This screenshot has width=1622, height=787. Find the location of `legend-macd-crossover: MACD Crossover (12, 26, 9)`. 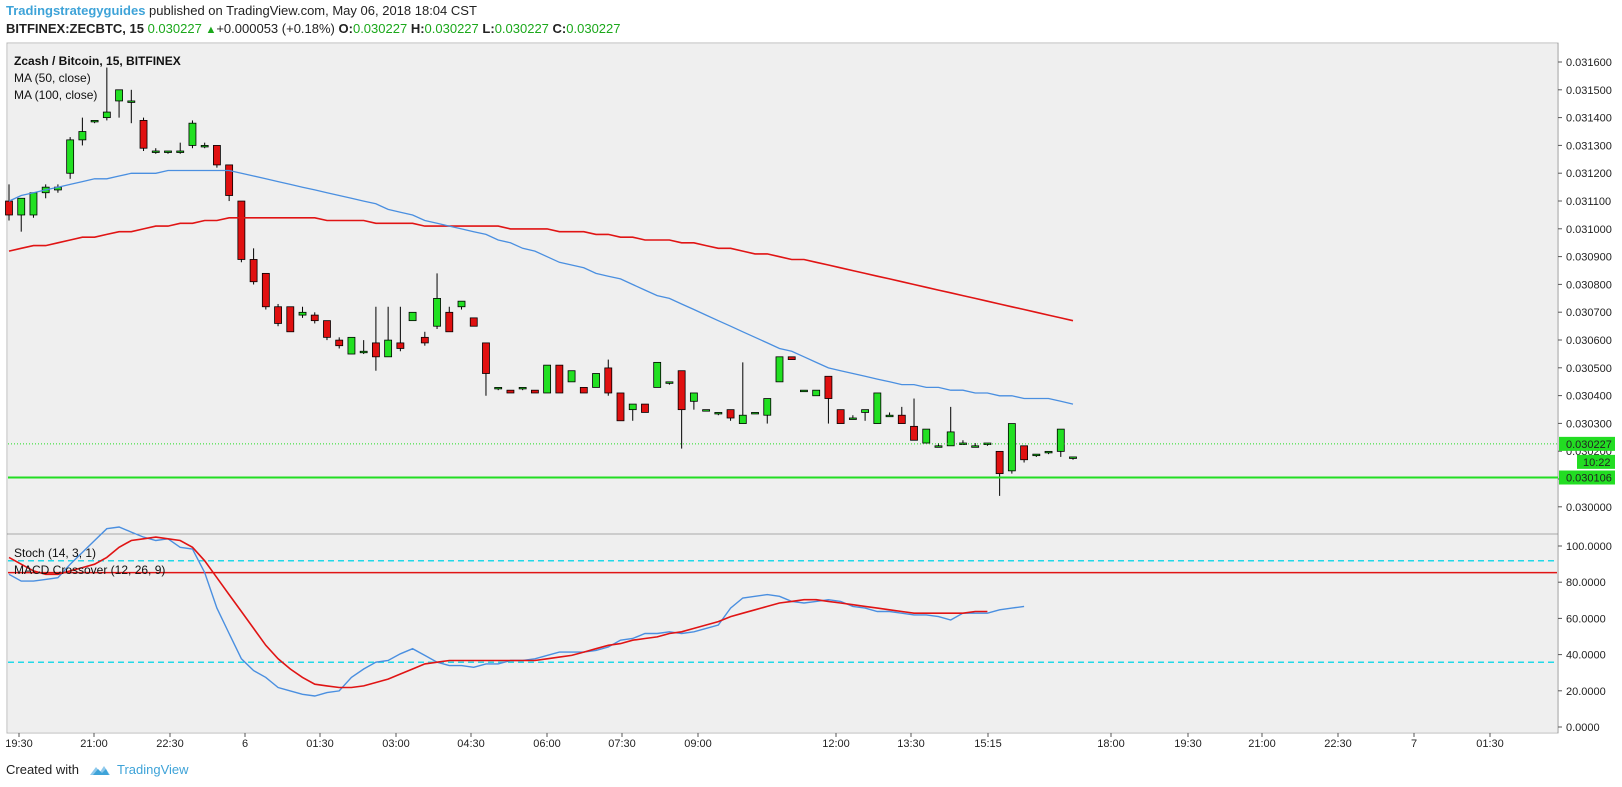

legend-macd-crossover: MACD Crossover (12, 26, 9) is located at coordinates (89, 570).